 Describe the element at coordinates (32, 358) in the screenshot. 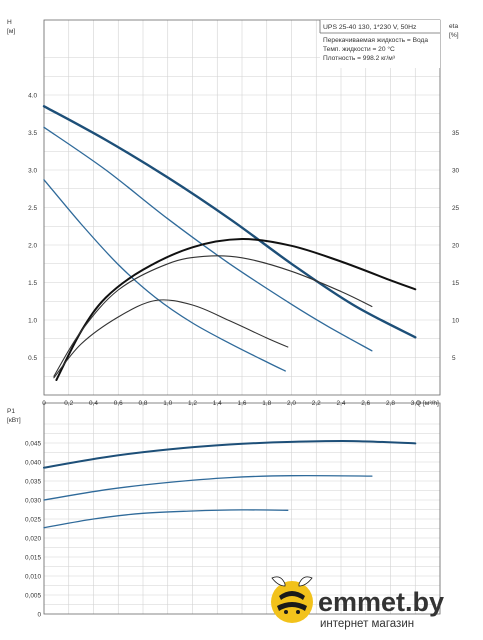

I see `y-left-tick-label: 0.5` at that location.